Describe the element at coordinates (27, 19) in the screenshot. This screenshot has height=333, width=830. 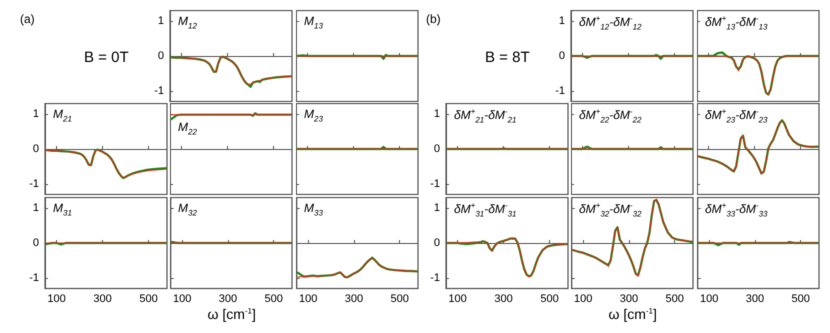
I see `text: (a)` at that location.